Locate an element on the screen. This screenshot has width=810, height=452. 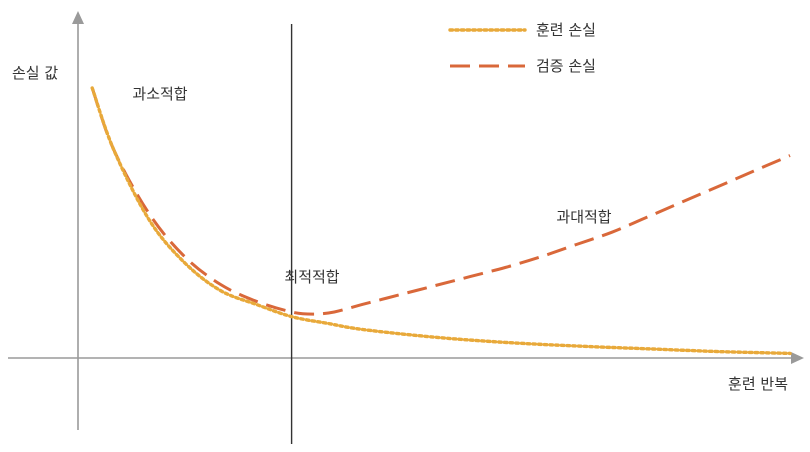
x-axis-label: 훈련 반복 is located at coordinates (758, 384).